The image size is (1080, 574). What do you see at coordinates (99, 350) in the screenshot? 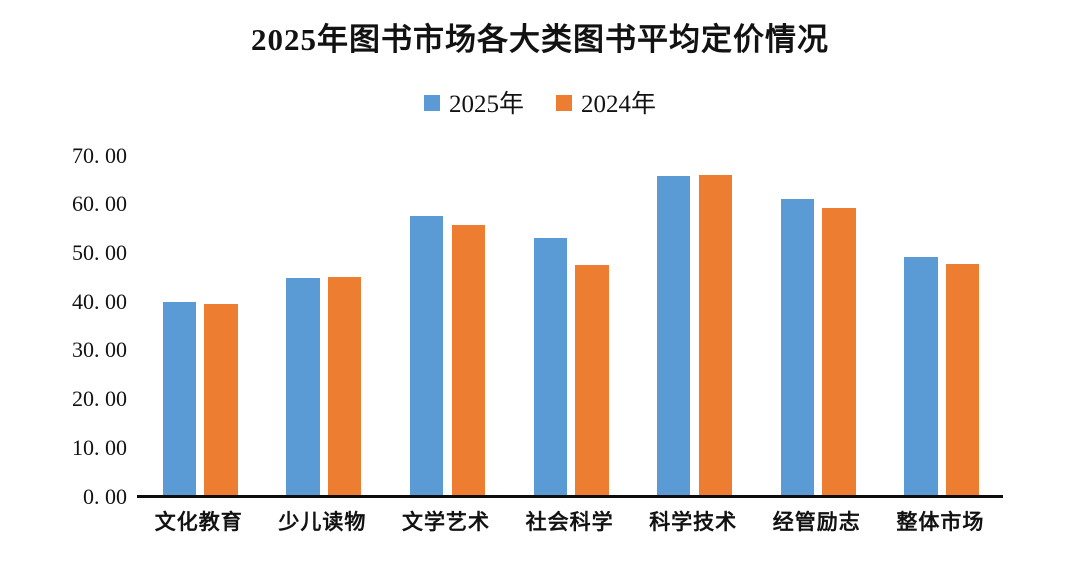
I see `y-tick-label: 30. 00` at bounding box center [99, 350].